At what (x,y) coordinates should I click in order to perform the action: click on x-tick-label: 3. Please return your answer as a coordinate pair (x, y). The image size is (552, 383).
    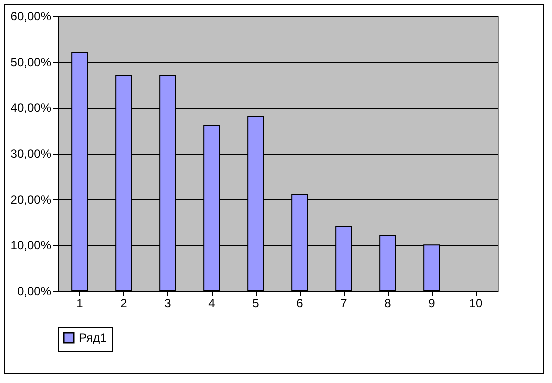
    Looking at the image, I should click on (168, 303).